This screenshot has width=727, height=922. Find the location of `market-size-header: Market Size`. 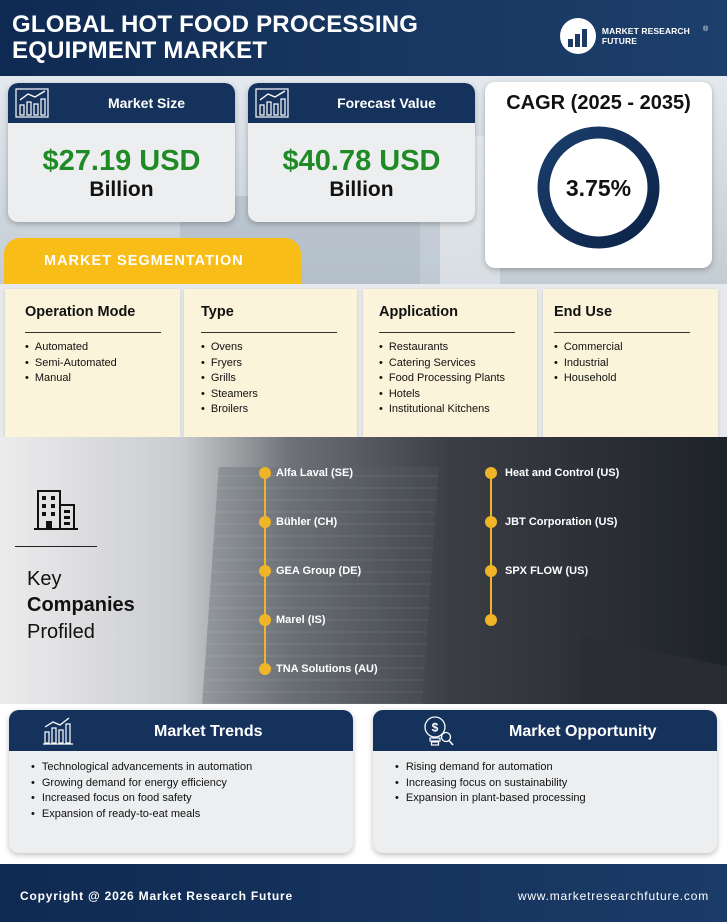

market-size-header: Market Size is located at coordinates (121, 103).